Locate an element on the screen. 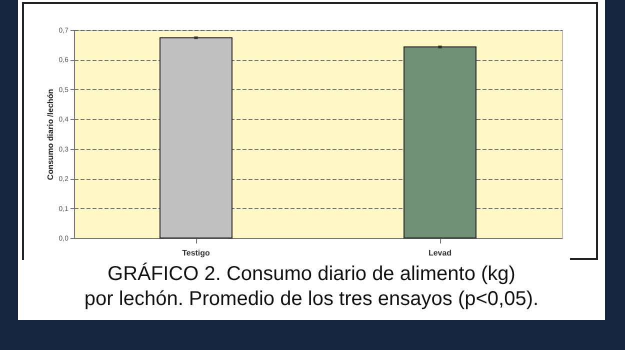 The height and width of the screenshot is (350, 625). text: por lechón. Promedio de los tres ensayos (p<0,05). is located at coordinates (311, 299).